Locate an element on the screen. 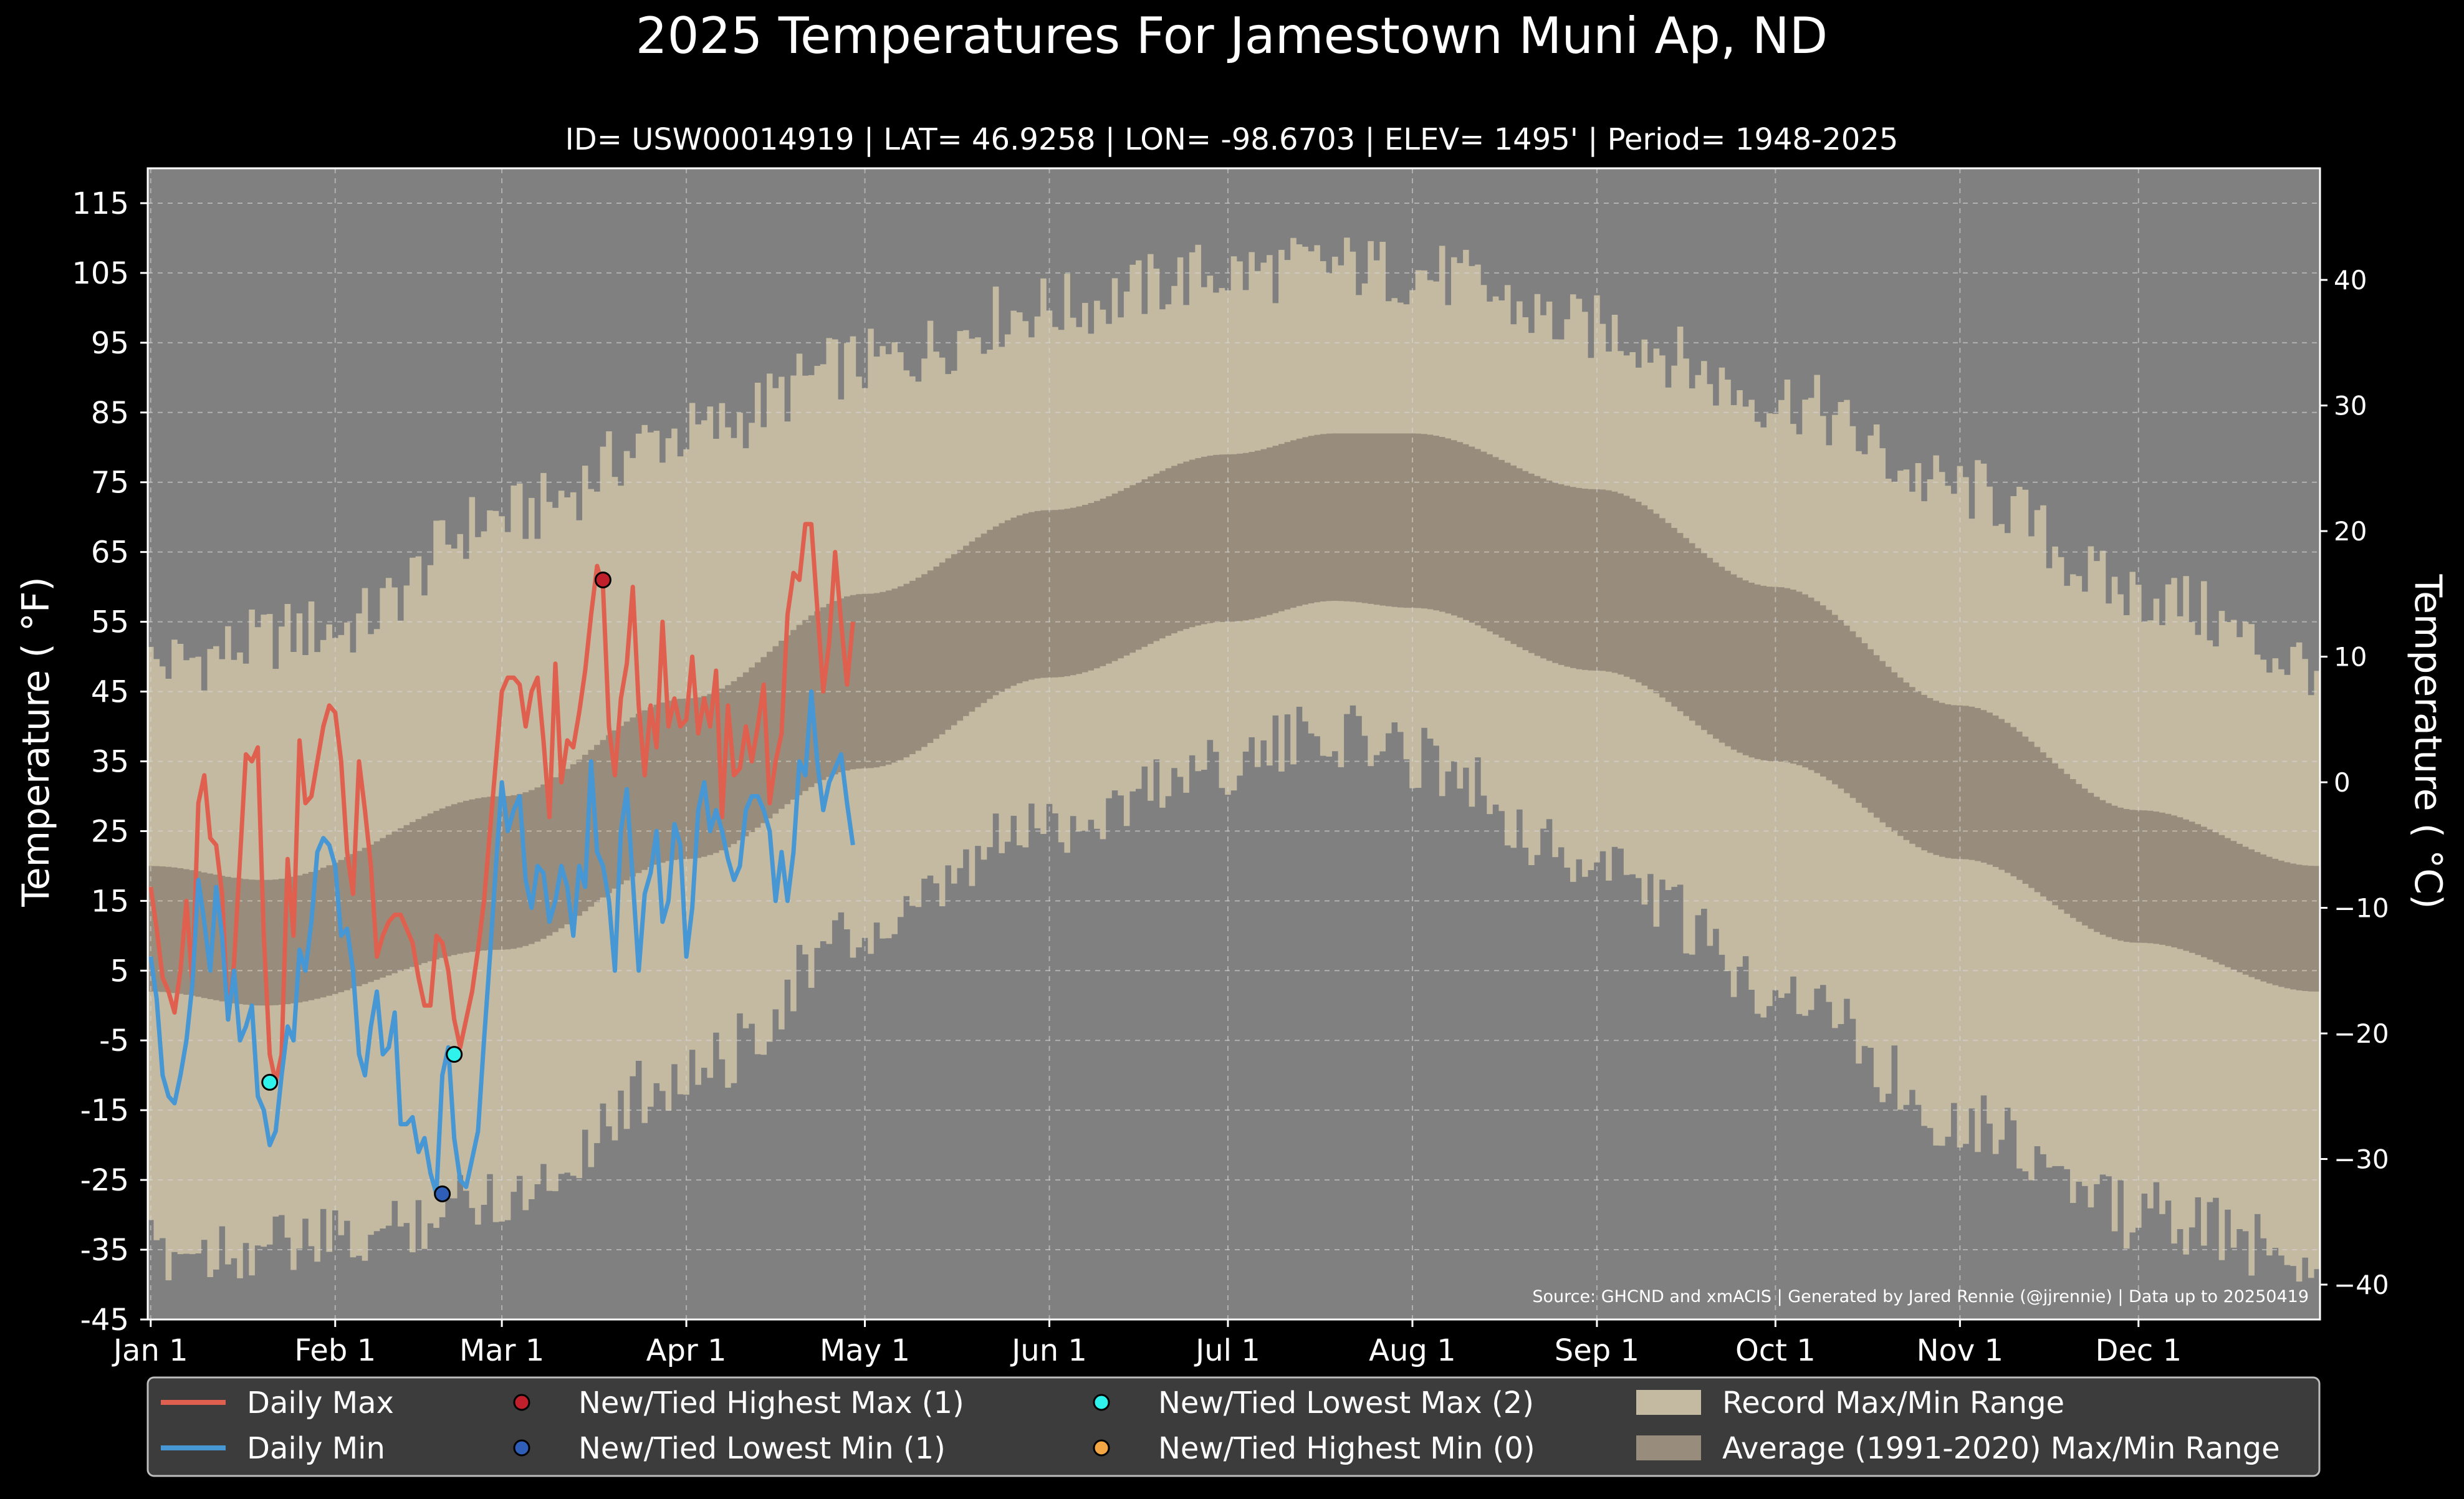 This screenshot has height=1499, width=2464. y-tick-label: -5 is located at coordinates (114, 1040).